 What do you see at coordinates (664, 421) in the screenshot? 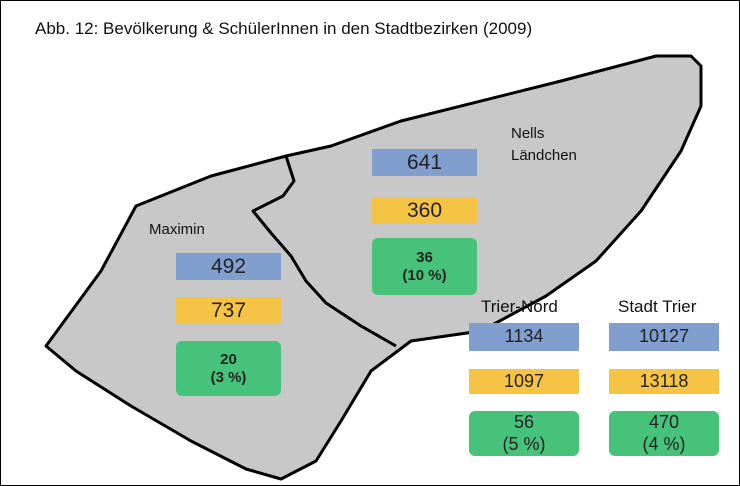
I see `share-count: 470` at bounding box center [664, 421].